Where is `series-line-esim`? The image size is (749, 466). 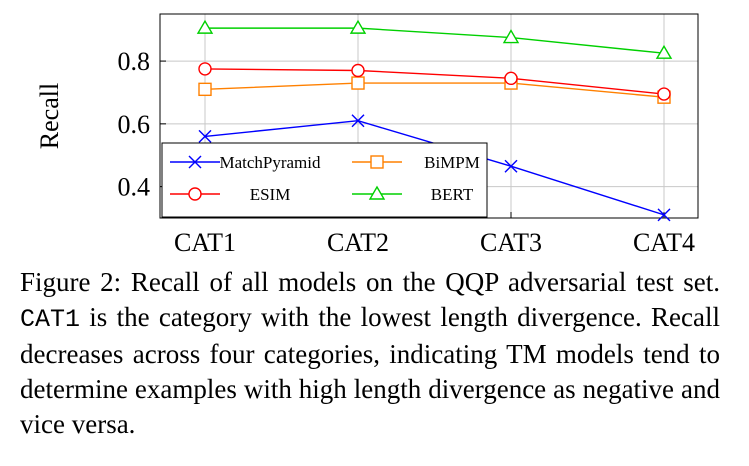 series-line-esim is located at coordinates (434, 81).